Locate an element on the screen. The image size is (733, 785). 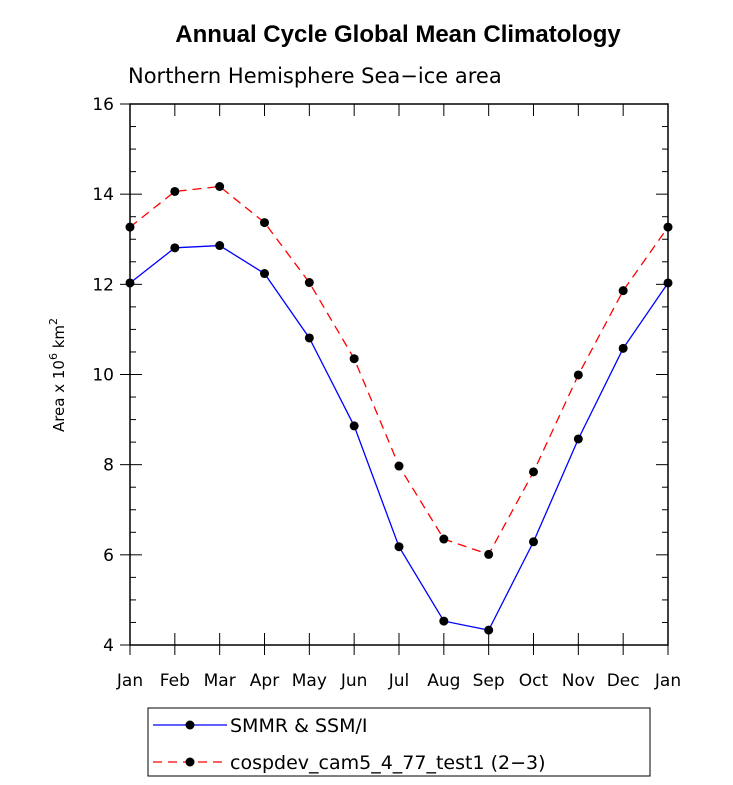
x-tick-label: Oct is located at coordinates (534, 681).